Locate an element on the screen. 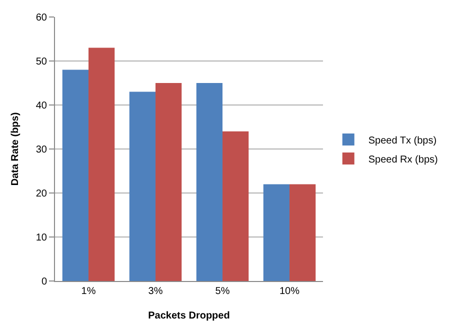 This screenshot has height=331, width=455. x-tick-label: 5% is located at coordinates (222, 291).